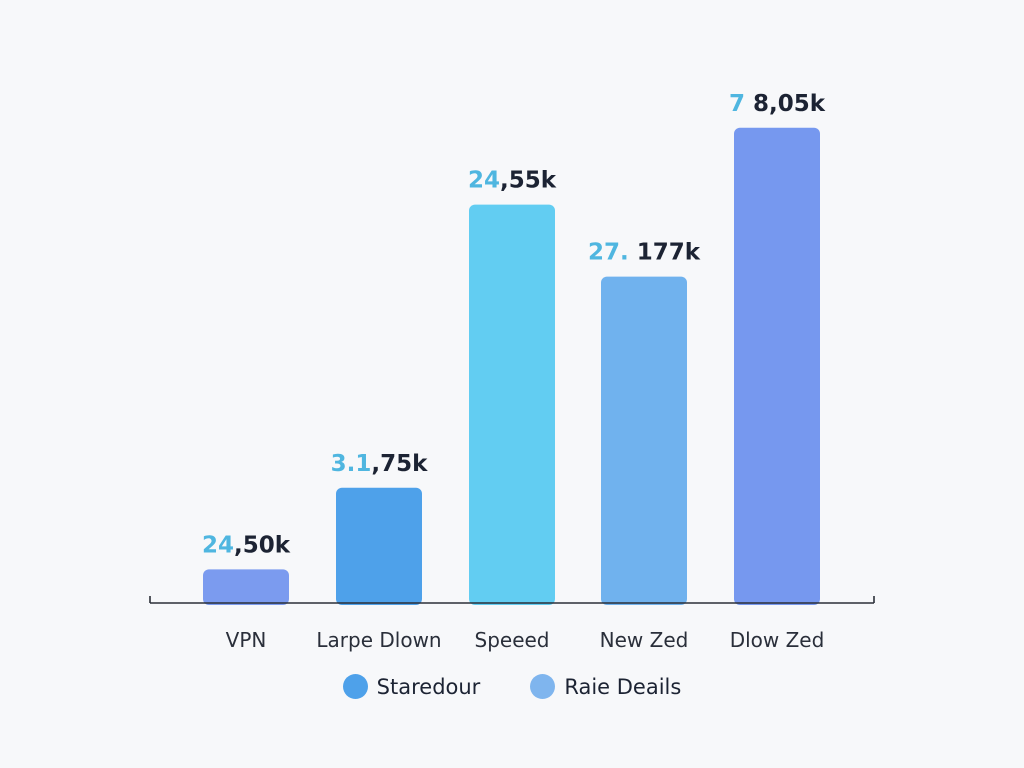  I want to click on value-label-rest-4: 8,05k, so click(785, 104).